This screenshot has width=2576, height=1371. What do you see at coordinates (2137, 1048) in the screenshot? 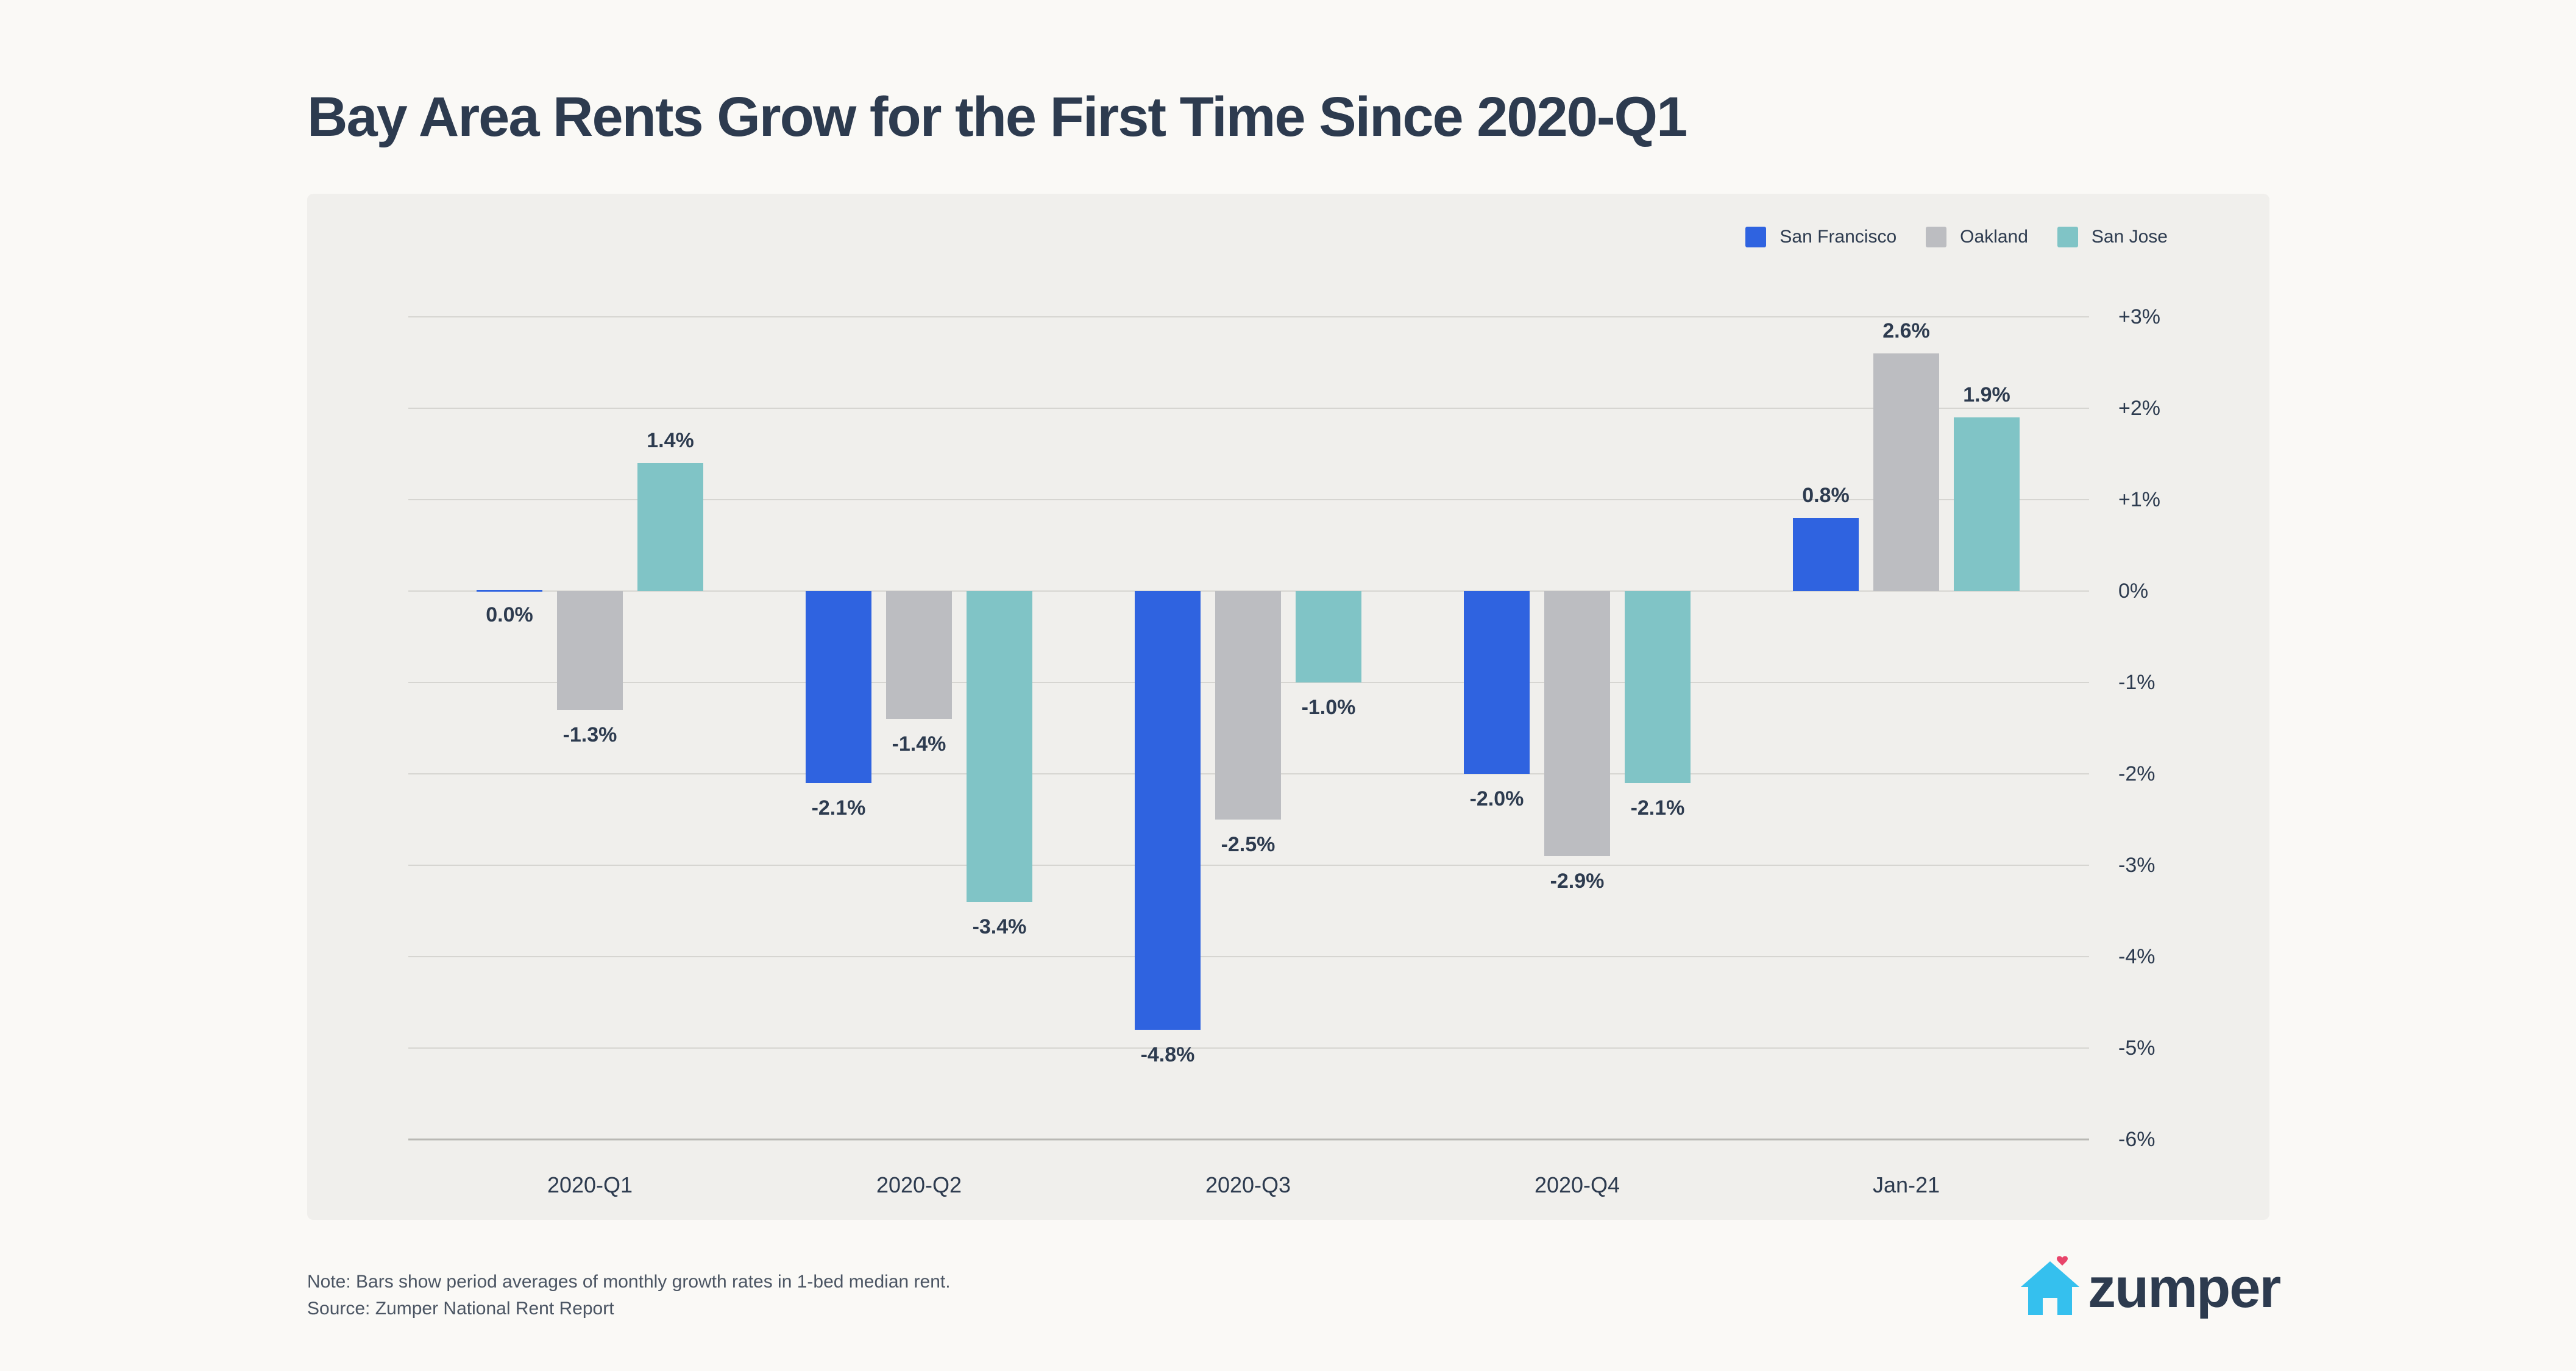
I see `y-tick-label: -5%` at bounding box center [2137, 1048].